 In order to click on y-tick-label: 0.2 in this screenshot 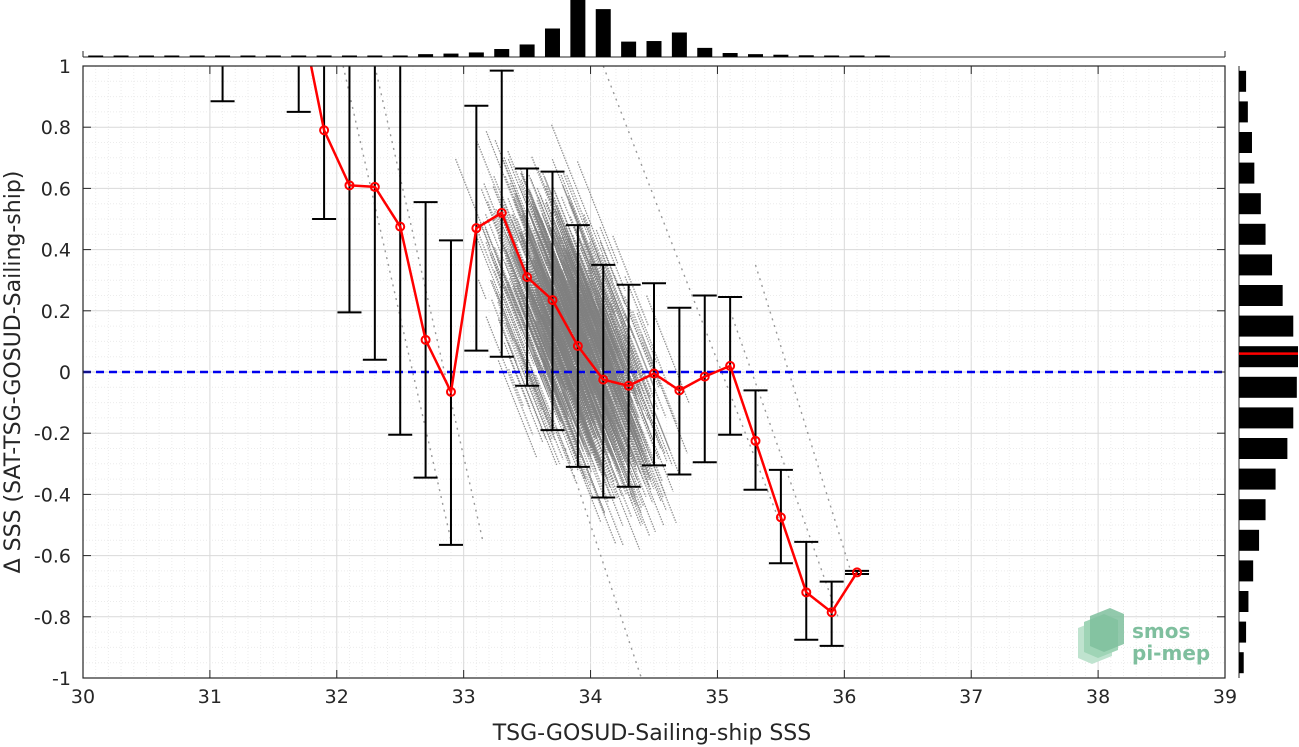, I will do `click(56, 312)`.